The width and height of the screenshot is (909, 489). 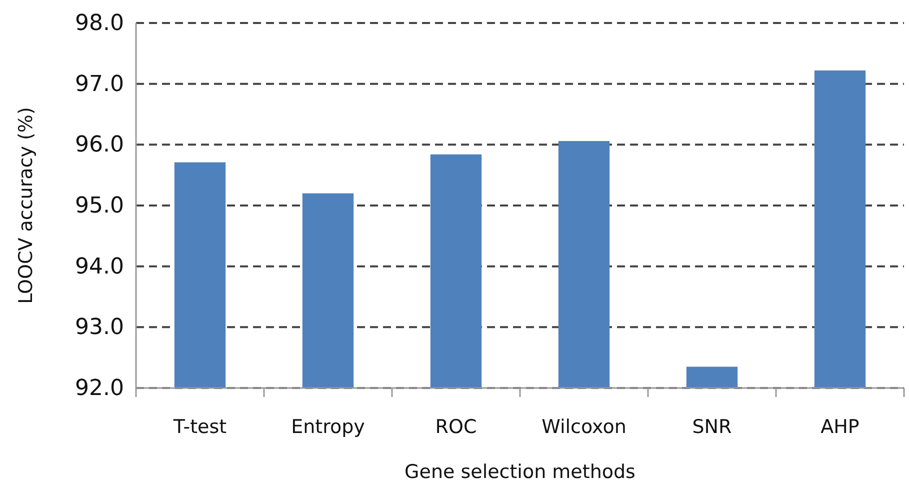 I want to click on x-tick-label: ROC, so click(x=456, y=427).